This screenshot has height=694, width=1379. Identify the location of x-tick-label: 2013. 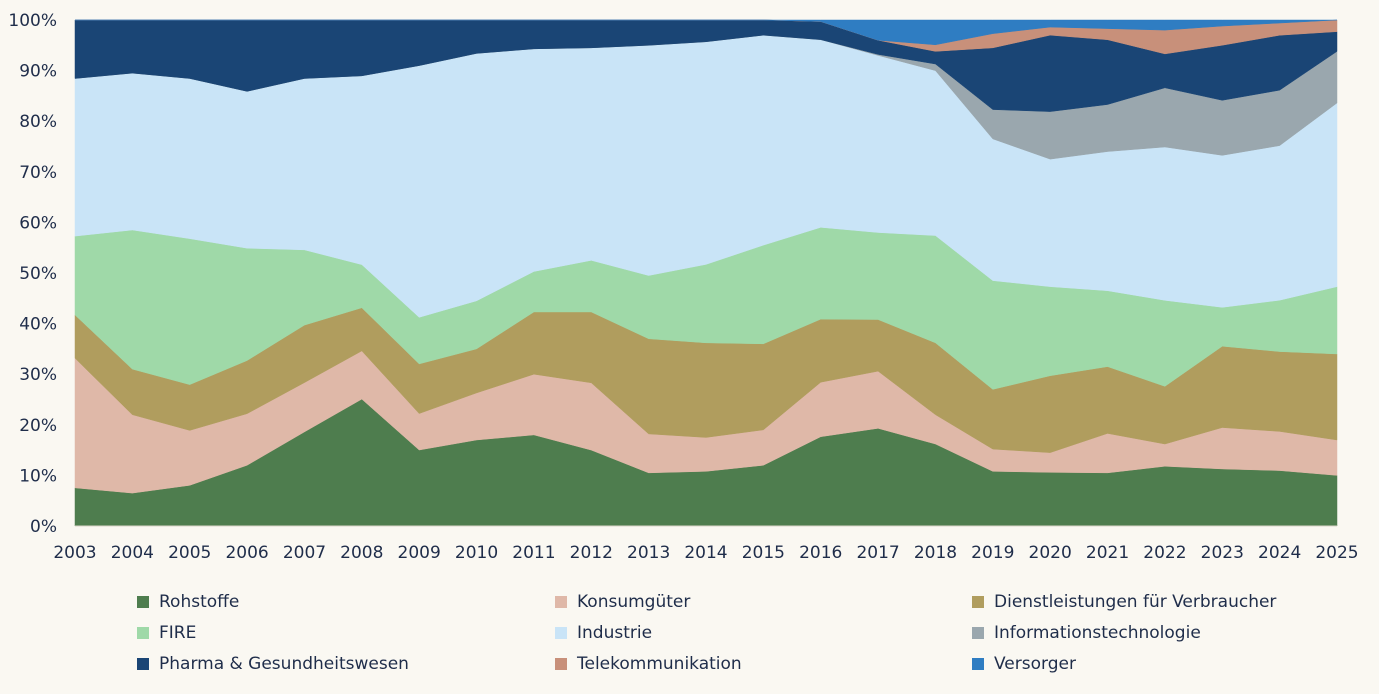
(648, 553).